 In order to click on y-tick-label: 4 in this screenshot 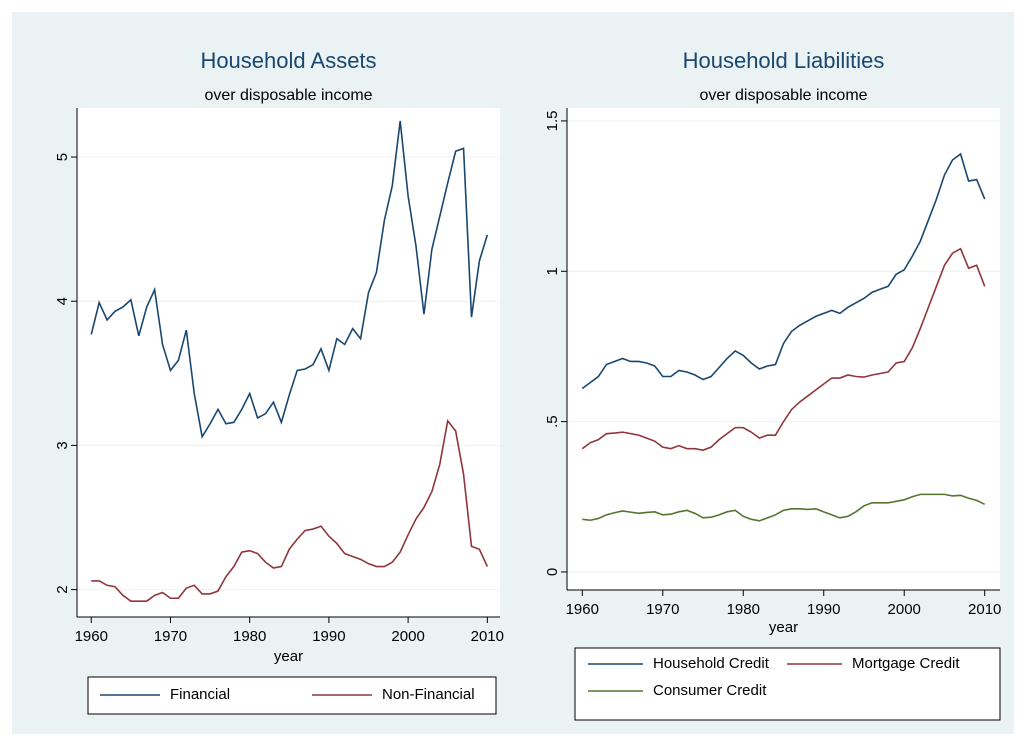, I will do `click(62, 301)`.